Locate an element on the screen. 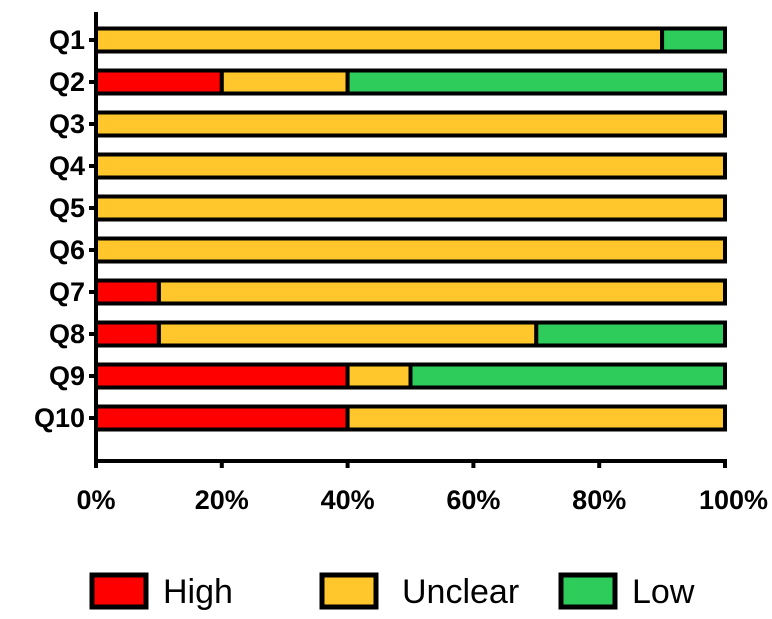 The height and width of the screenshot is (619, 772). y-tick-label-q2: Q2 is located at coordinates (67, 82).